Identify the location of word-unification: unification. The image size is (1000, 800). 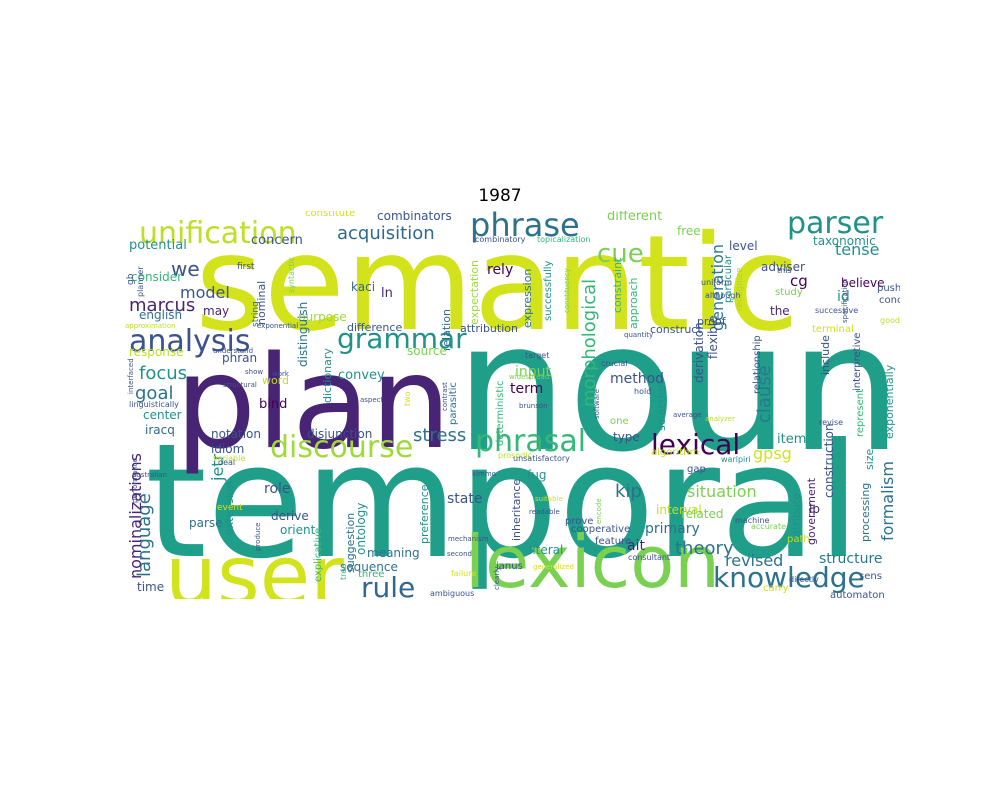
(218, 233).